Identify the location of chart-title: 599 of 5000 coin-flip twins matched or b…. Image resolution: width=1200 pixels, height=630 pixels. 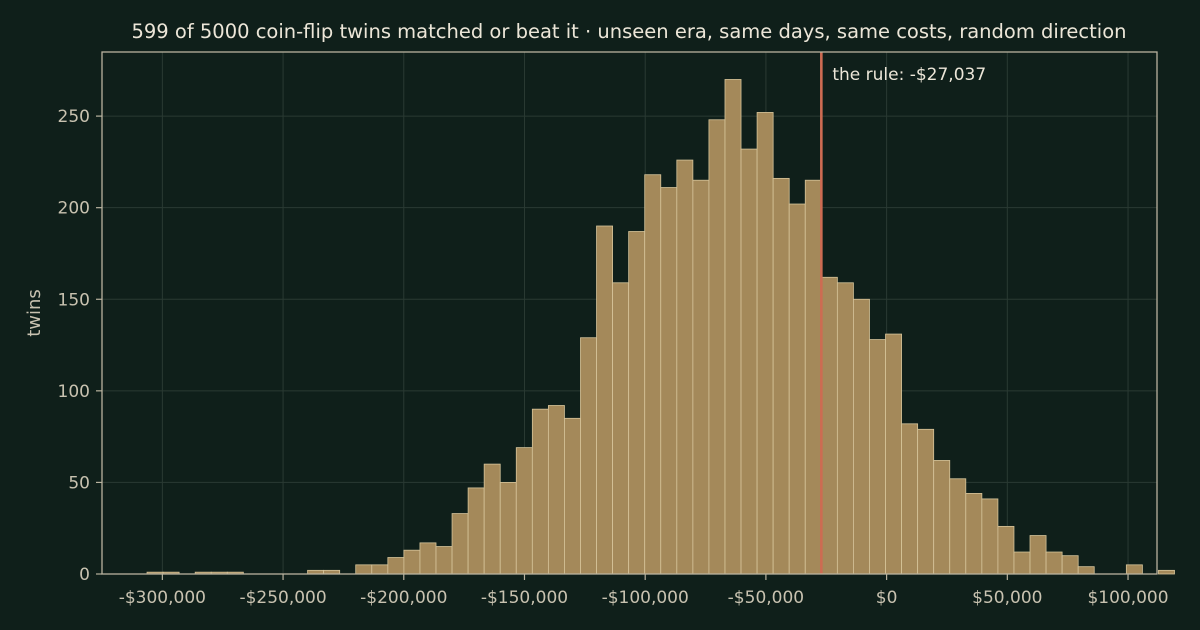
(628, 31).